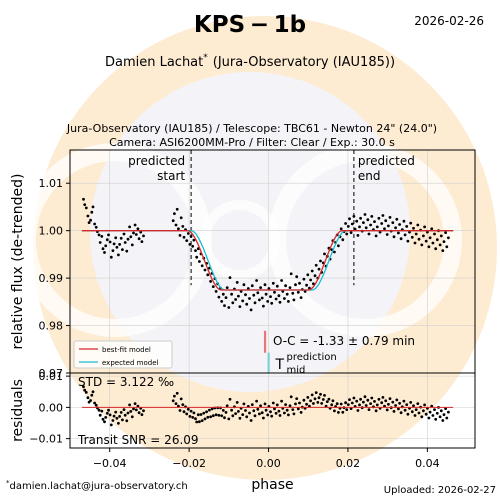  What do you see at coordinates (51, 376) in the screenshot?
I see `residuals-y-tick-label: 0.01` at bounding box center [51, 376].